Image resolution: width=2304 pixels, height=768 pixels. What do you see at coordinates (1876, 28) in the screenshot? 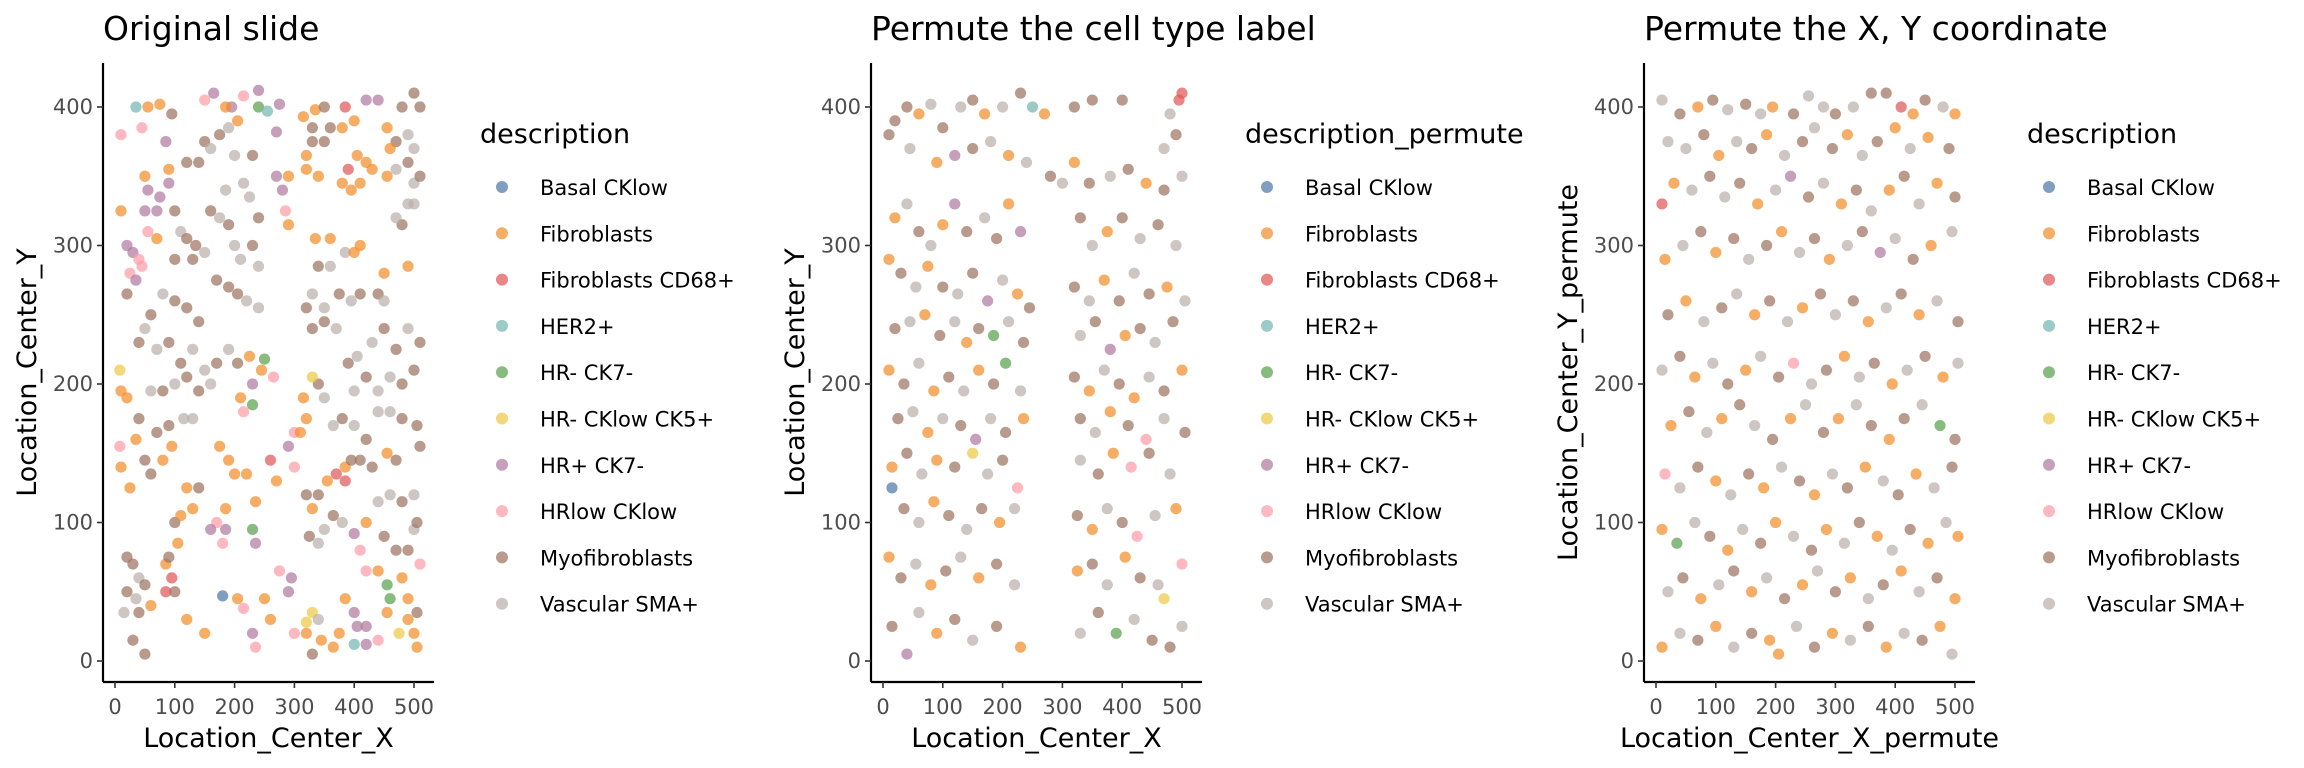
I see `plot-title: Permute the X, Y coordinate` at bounding box center [1876, 28].